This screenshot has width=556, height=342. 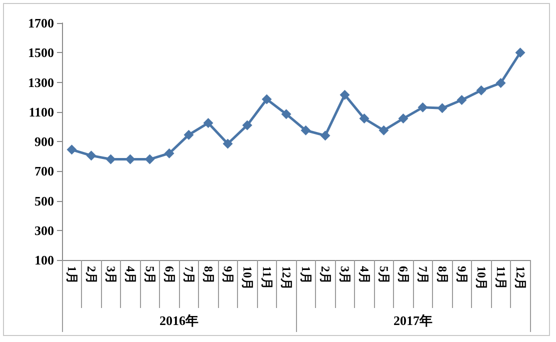 What do you see at coordinates (41, 112) in the screenshot?
I see `y-tick-label: 1100` at bounding box center [41, 112].